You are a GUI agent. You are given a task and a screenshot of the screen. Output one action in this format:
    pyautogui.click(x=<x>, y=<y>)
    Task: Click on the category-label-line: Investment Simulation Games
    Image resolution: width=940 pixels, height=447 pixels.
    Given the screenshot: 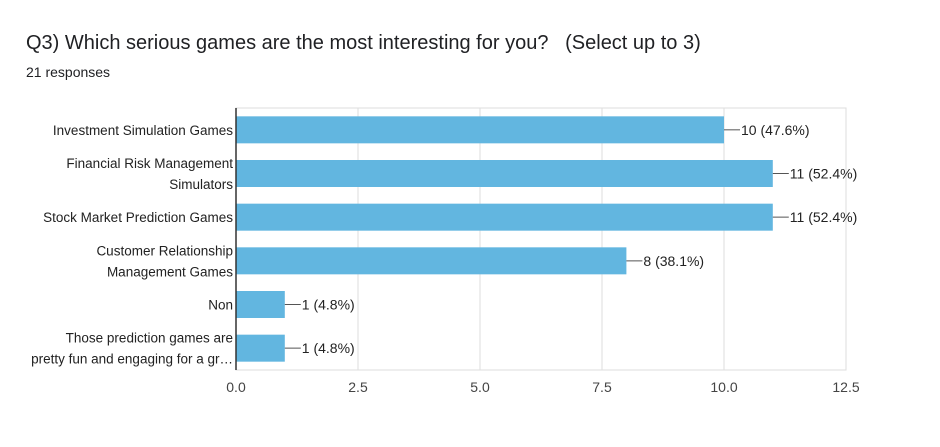 What is the action you would take?
    pyautogui.click(x=143, y=130)
    